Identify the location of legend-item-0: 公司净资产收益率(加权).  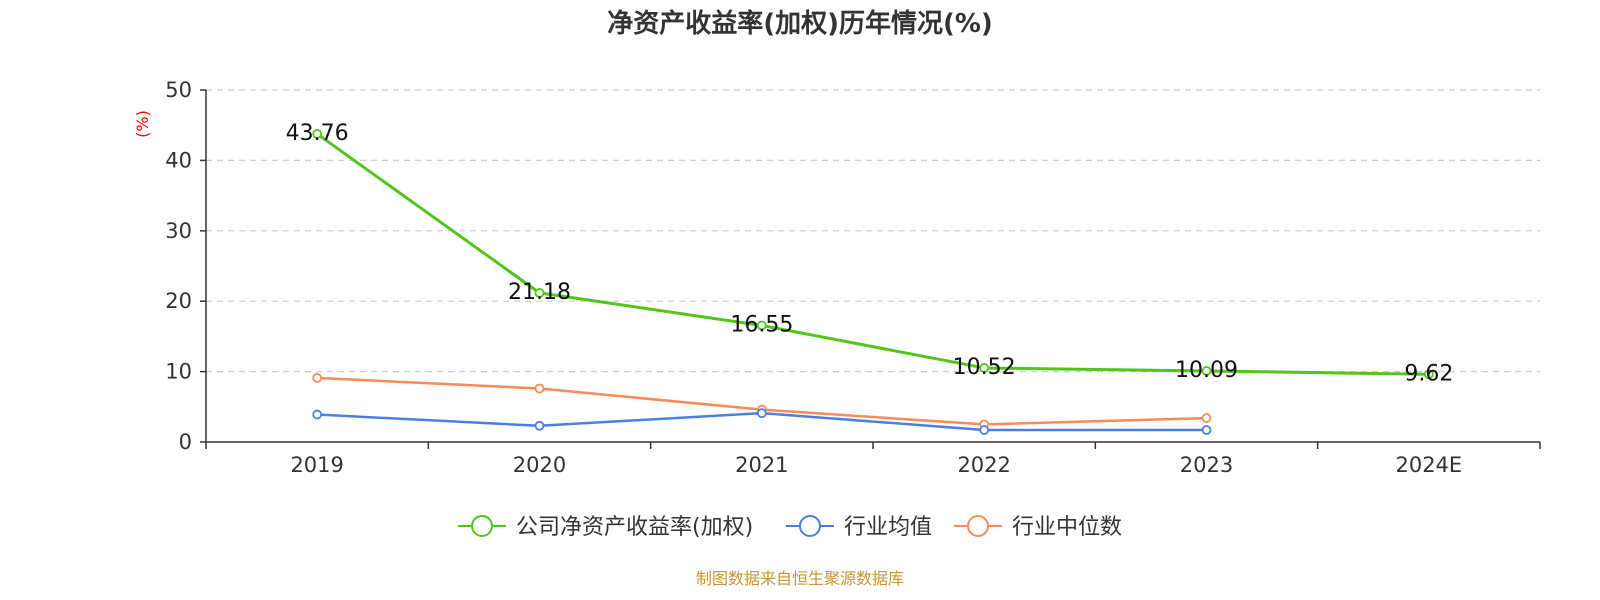
(605, 527).